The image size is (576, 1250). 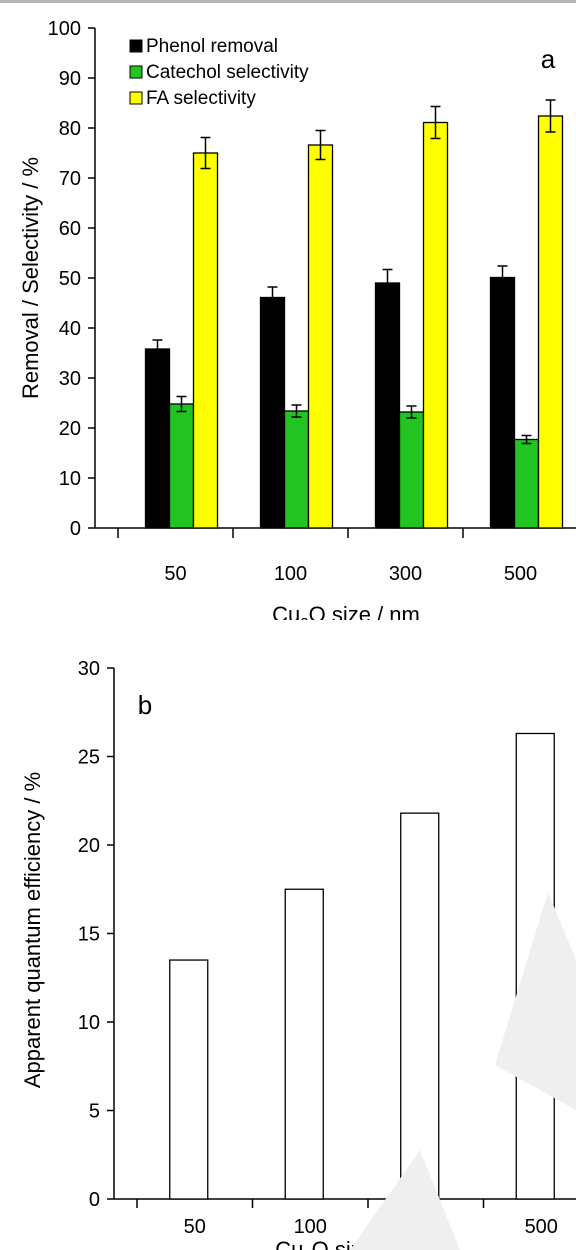 What do you see at coordinates (32, 930) in the screenshot?
I see `y-axis-label: Apparent quantum efficiency / %` at bounding box center [32, 930].